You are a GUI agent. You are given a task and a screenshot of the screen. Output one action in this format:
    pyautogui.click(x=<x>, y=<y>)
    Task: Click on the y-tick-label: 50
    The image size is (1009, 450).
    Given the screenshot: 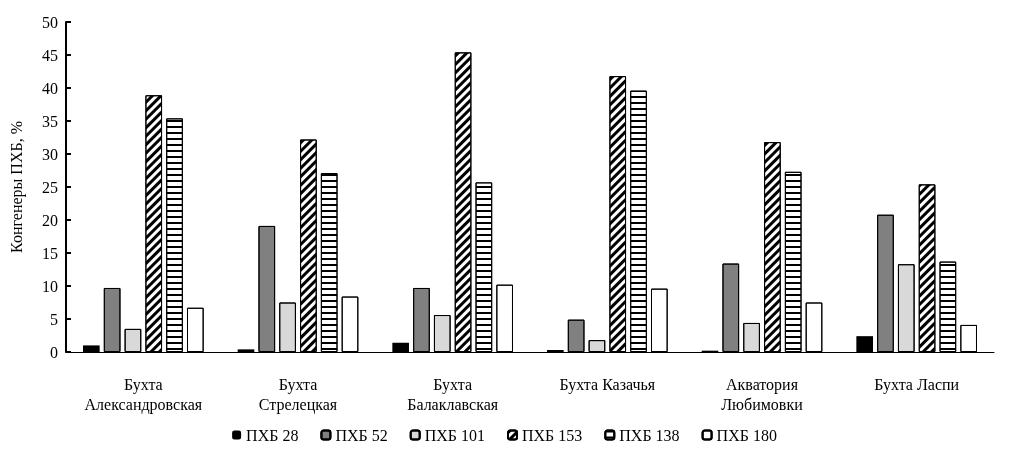 What is the action you would take?
    pyautogui.click(x=50, y=22)
    